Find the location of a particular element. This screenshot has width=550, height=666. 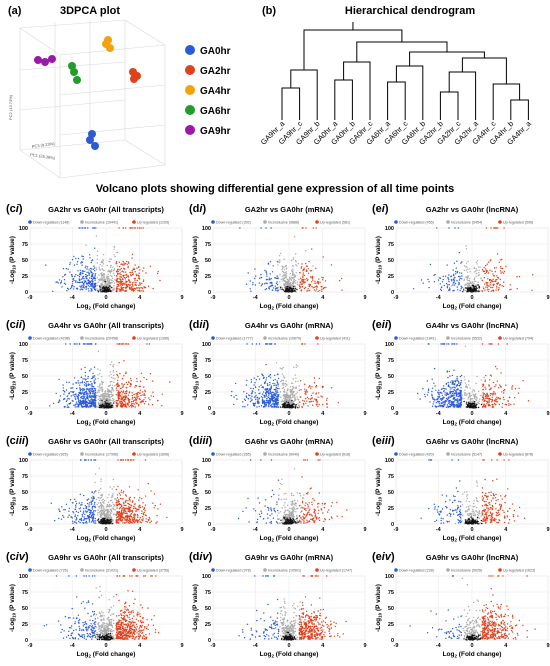

y-tick-label: 0 is located at coordinates (209, 293).